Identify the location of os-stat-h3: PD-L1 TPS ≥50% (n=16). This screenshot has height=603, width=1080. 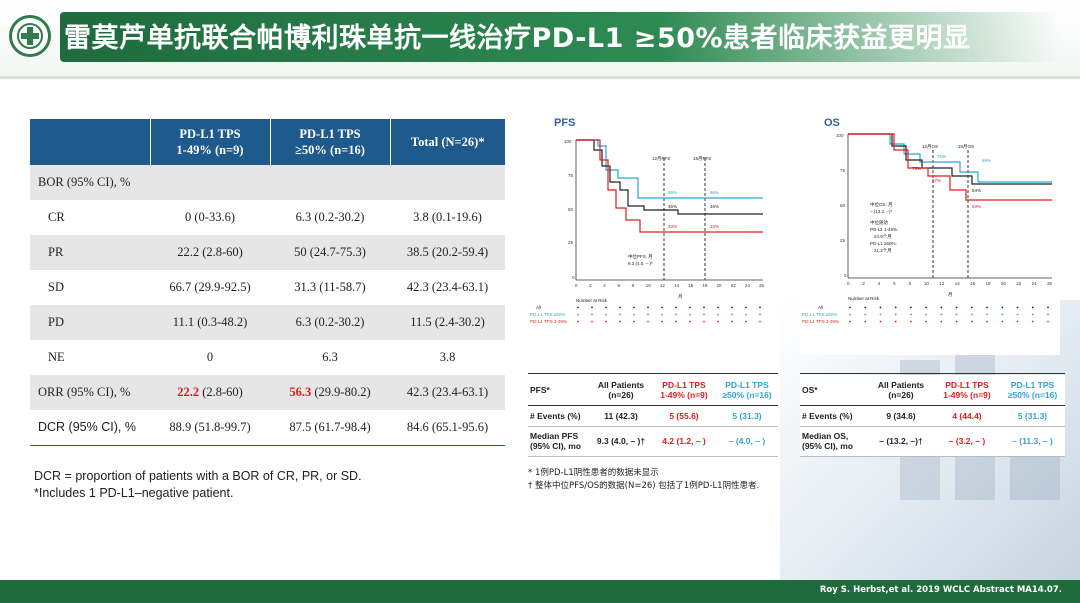
(1032, 390).